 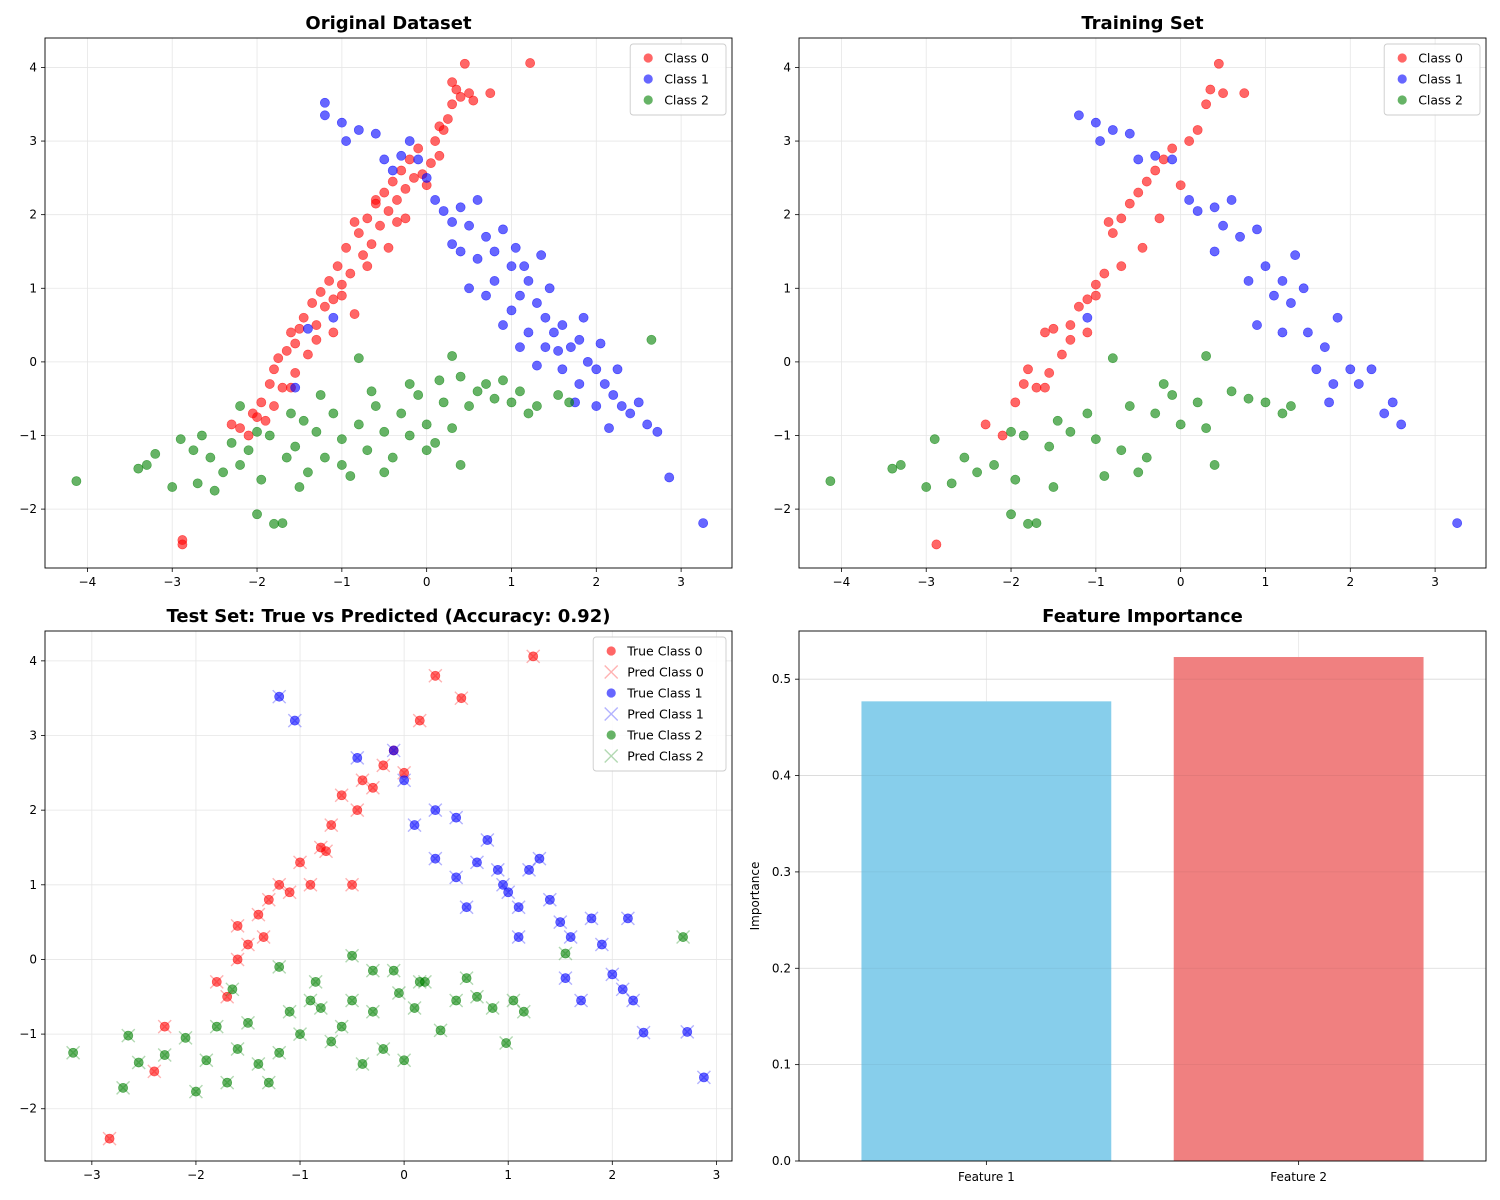 What do you see at coordinates (596, 582) in the screenshot?
I see `x-tick-label: 2` at bounding box center [596, 582].